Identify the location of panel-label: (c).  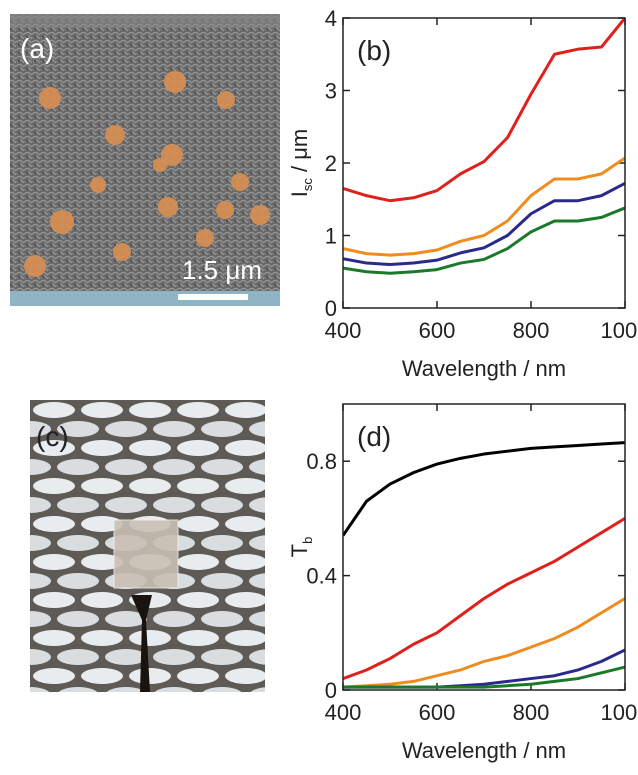
(52, 436).